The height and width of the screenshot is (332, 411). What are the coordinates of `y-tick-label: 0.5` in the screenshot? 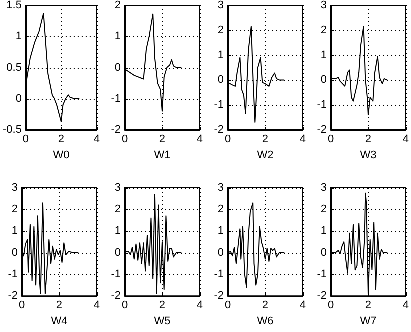 It's located at (14, 68).